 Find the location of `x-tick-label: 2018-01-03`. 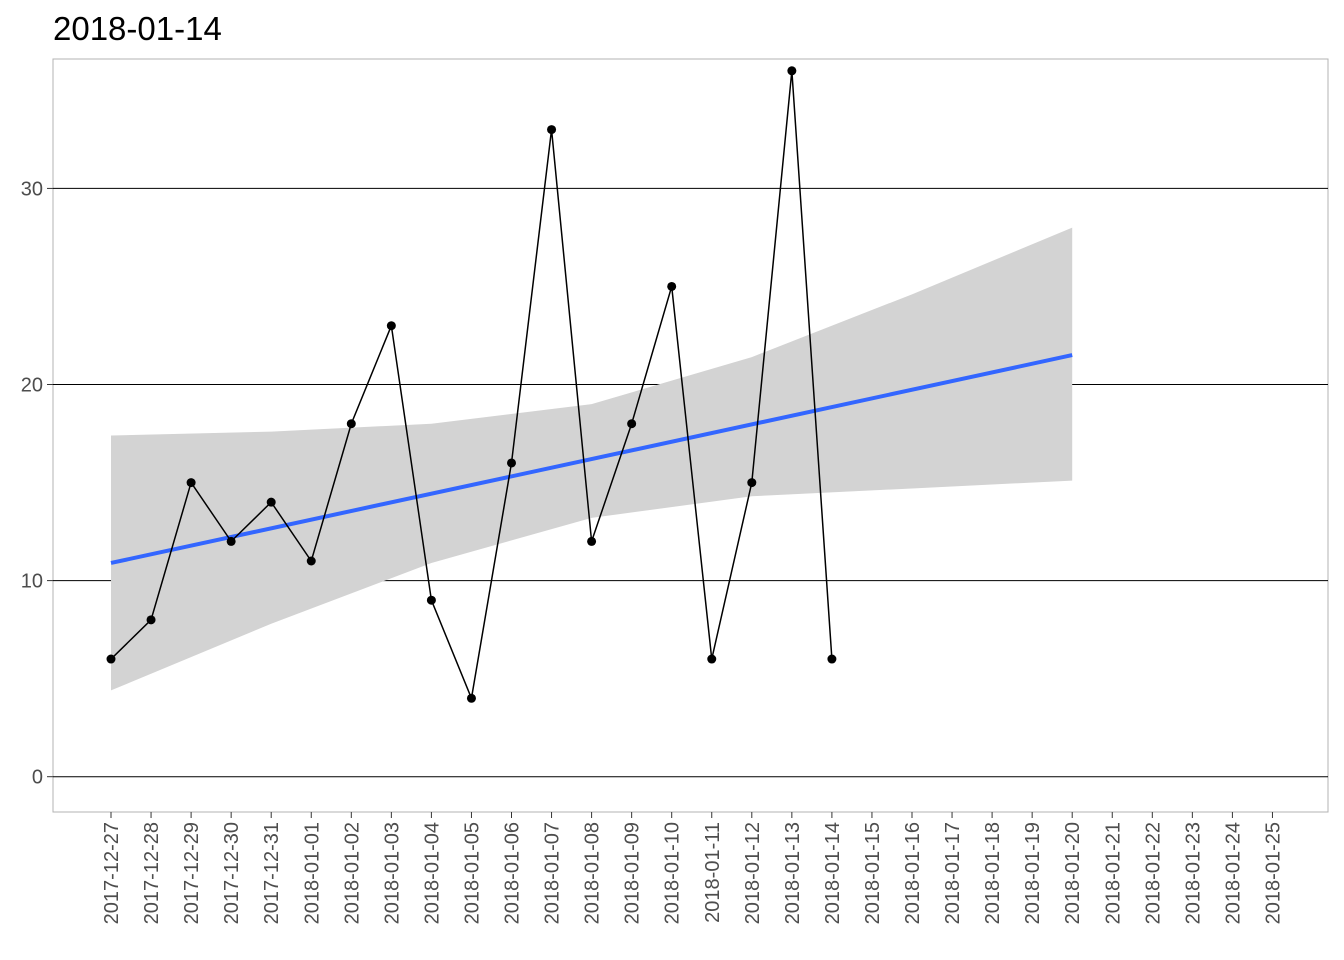

x-tick-label: 2018-01-03 is located at coordinates (392, 873).